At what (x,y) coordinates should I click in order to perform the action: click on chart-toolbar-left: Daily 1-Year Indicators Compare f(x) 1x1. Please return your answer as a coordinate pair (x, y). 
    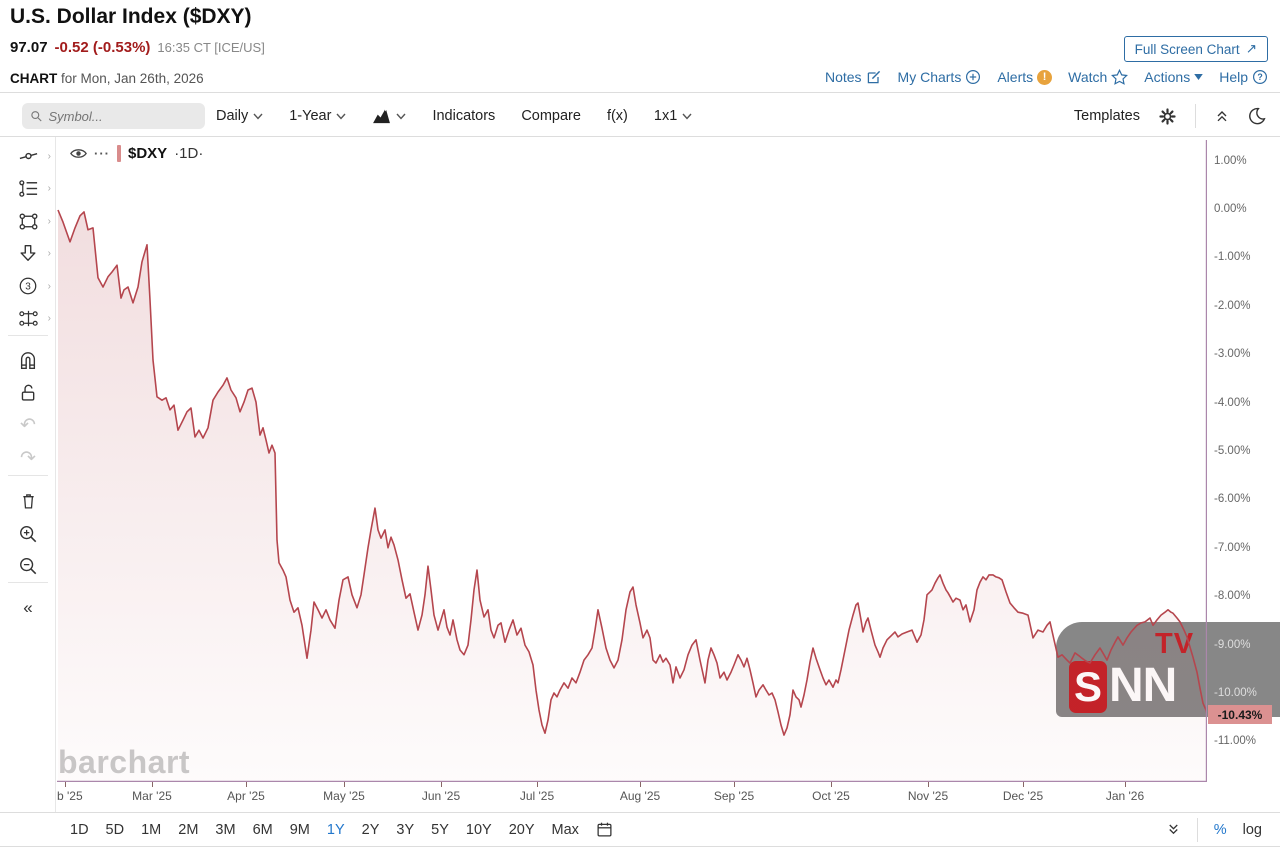
    Looking at the image, I should click on (454, 116).